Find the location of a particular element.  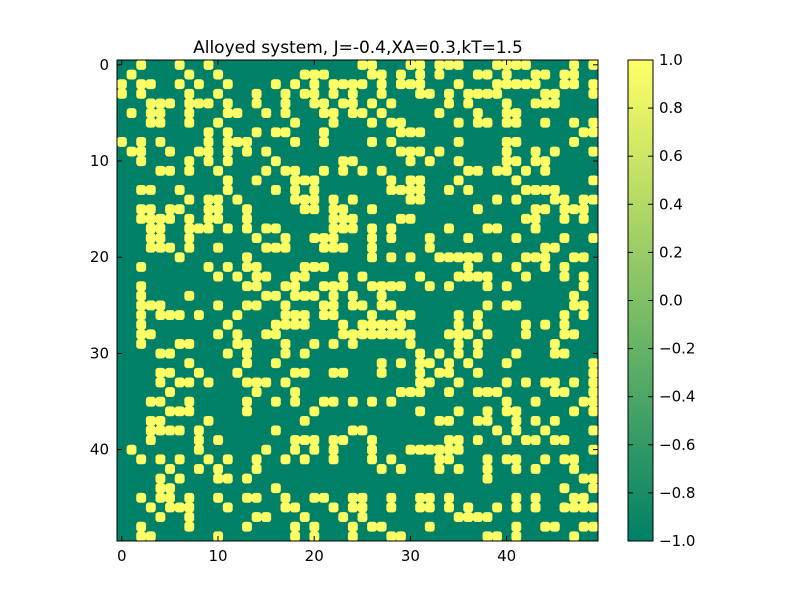

x-tick-label: 10 is located at coordinates (217, 556).